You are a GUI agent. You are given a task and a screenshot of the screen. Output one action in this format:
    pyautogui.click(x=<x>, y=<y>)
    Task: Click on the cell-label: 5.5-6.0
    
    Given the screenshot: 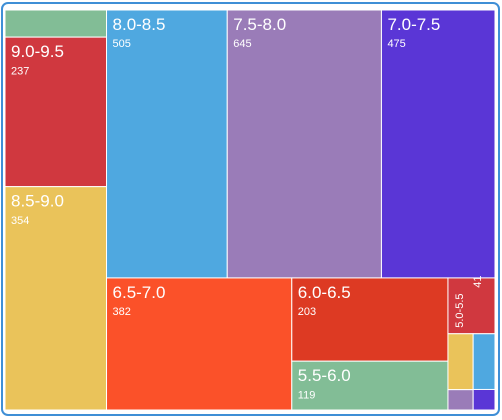 What is the action you would take?
    pyautogui.click(x=324, y=375)
    